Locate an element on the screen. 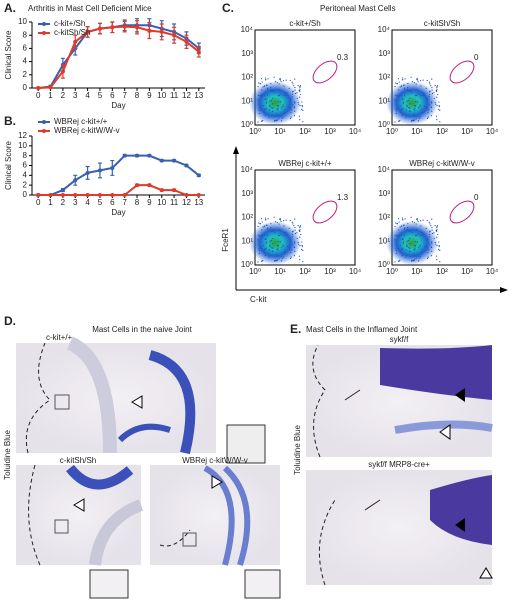 The width and height of the screenshot is (512, 600). panel-title: Peritoneal Mast Cells is located at coordinates (358, 8).